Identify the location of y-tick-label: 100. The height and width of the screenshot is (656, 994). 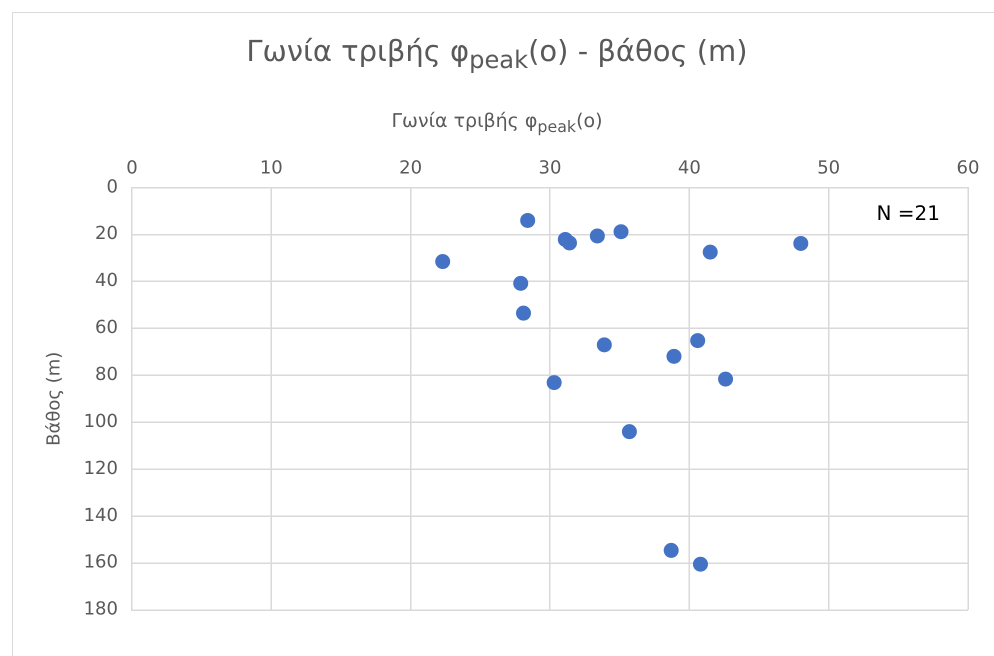
(101, 421).